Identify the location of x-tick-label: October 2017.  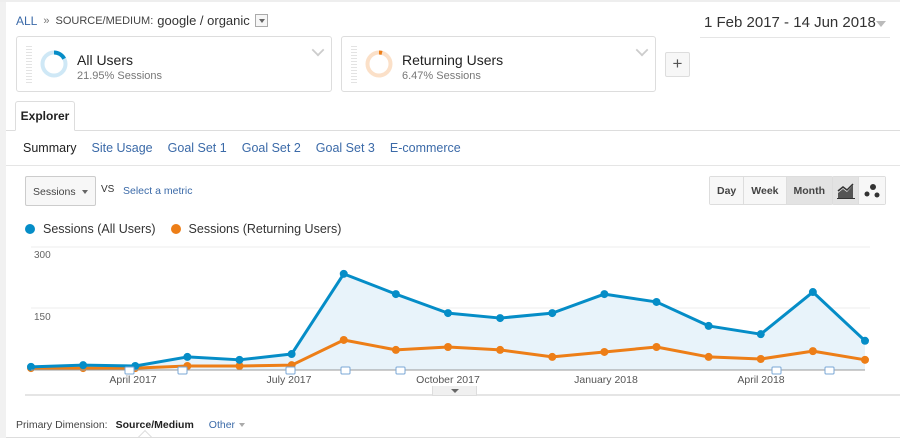
(448, 380).